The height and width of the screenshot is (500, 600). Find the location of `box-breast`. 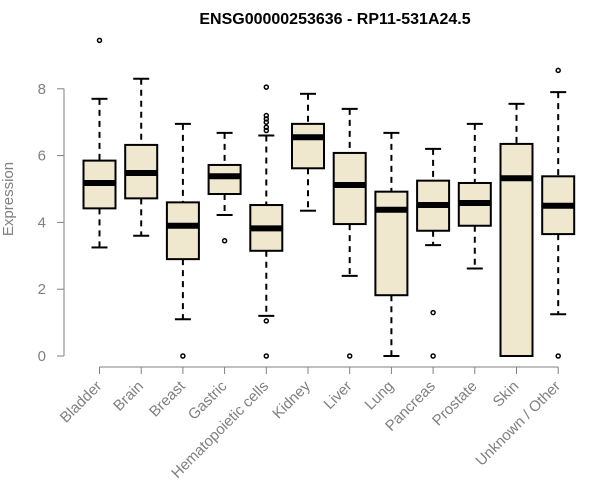

box-breast is located at coordinates (182, 231).